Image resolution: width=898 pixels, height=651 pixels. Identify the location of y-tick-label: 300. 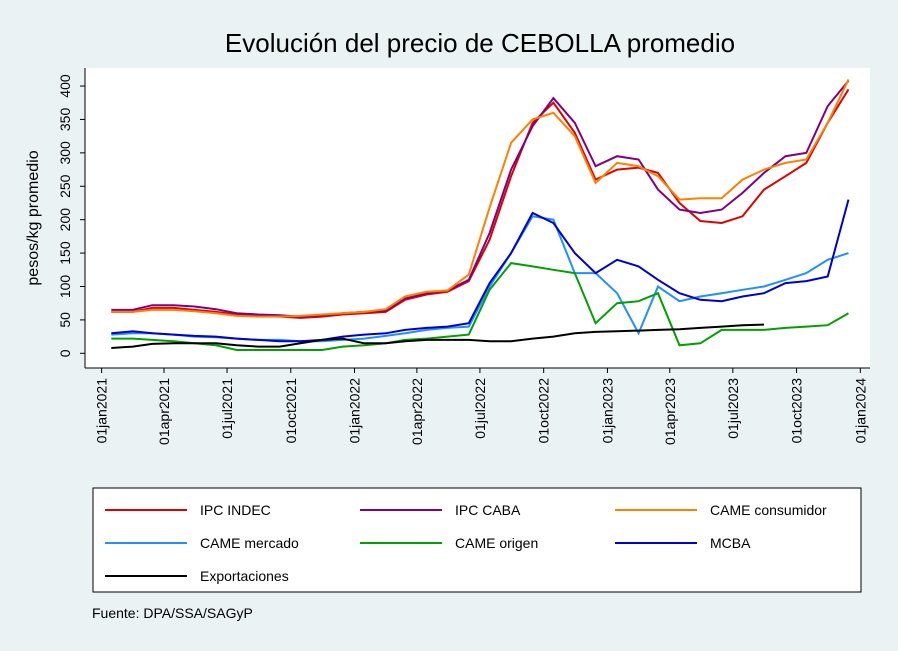
(65, 153).